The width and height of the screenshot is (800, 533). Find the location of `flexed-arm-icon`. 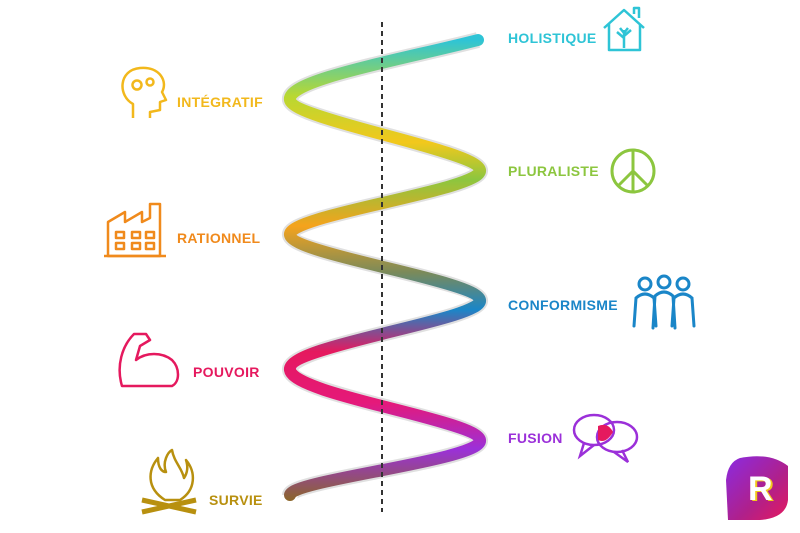

flexed-arm-icon is located at coordinates (149, 360).